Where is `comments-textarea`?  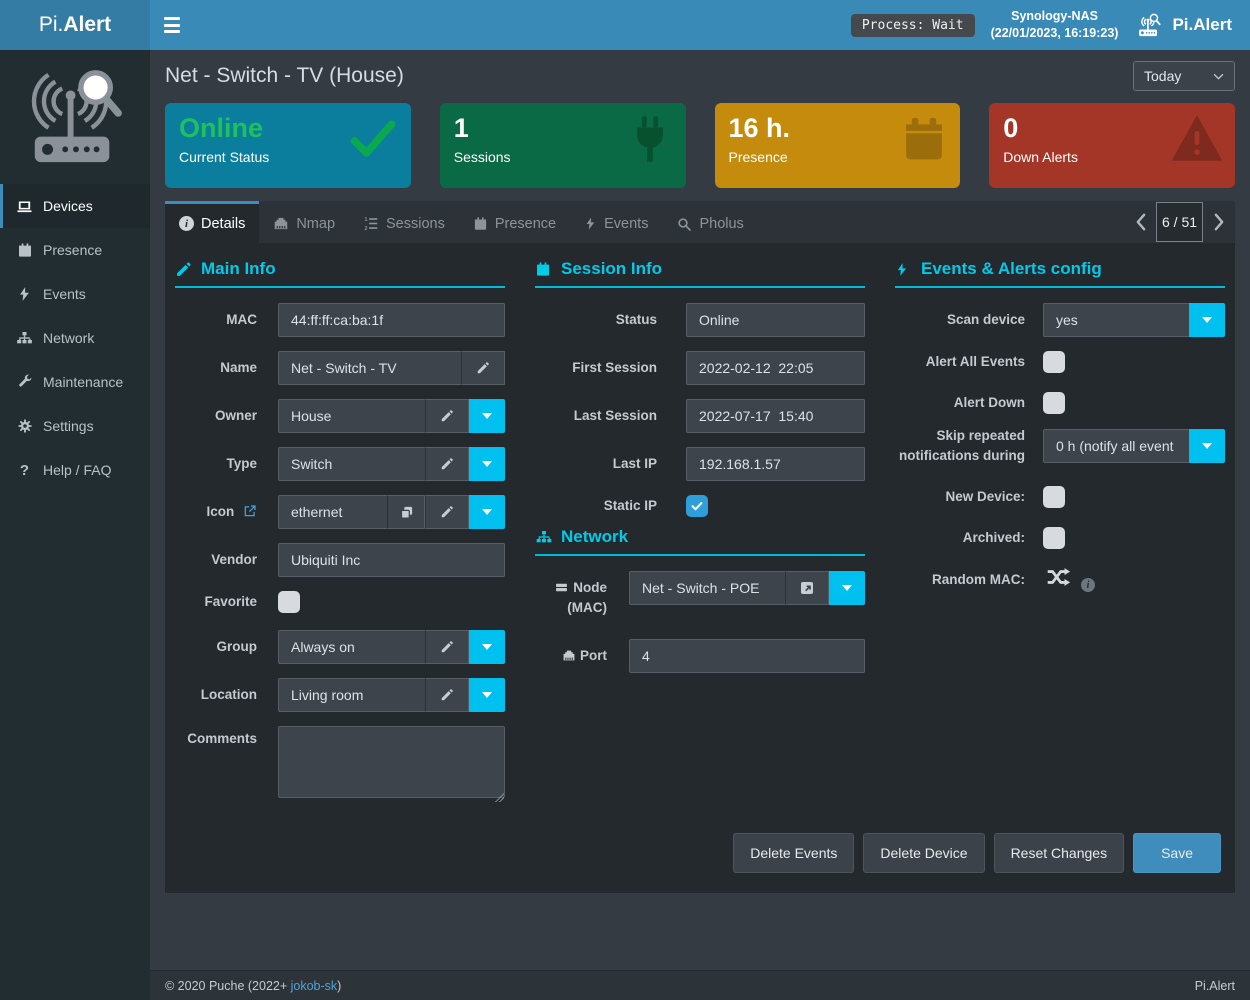
comments-textarea is located at coordinates (391, 762).